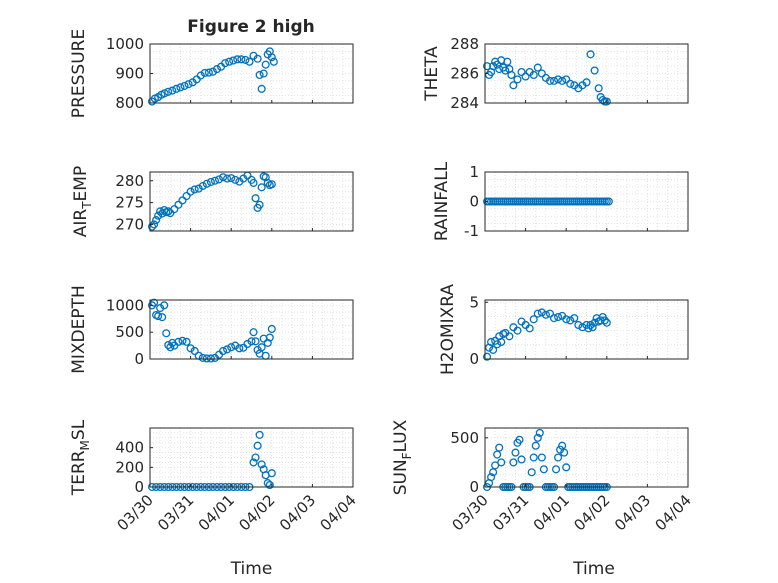 The width and height of the screenshot is (778, 583). I want to click on subplot-h2omixra: 0 5 H2OMIXRA, so click(563, 329).